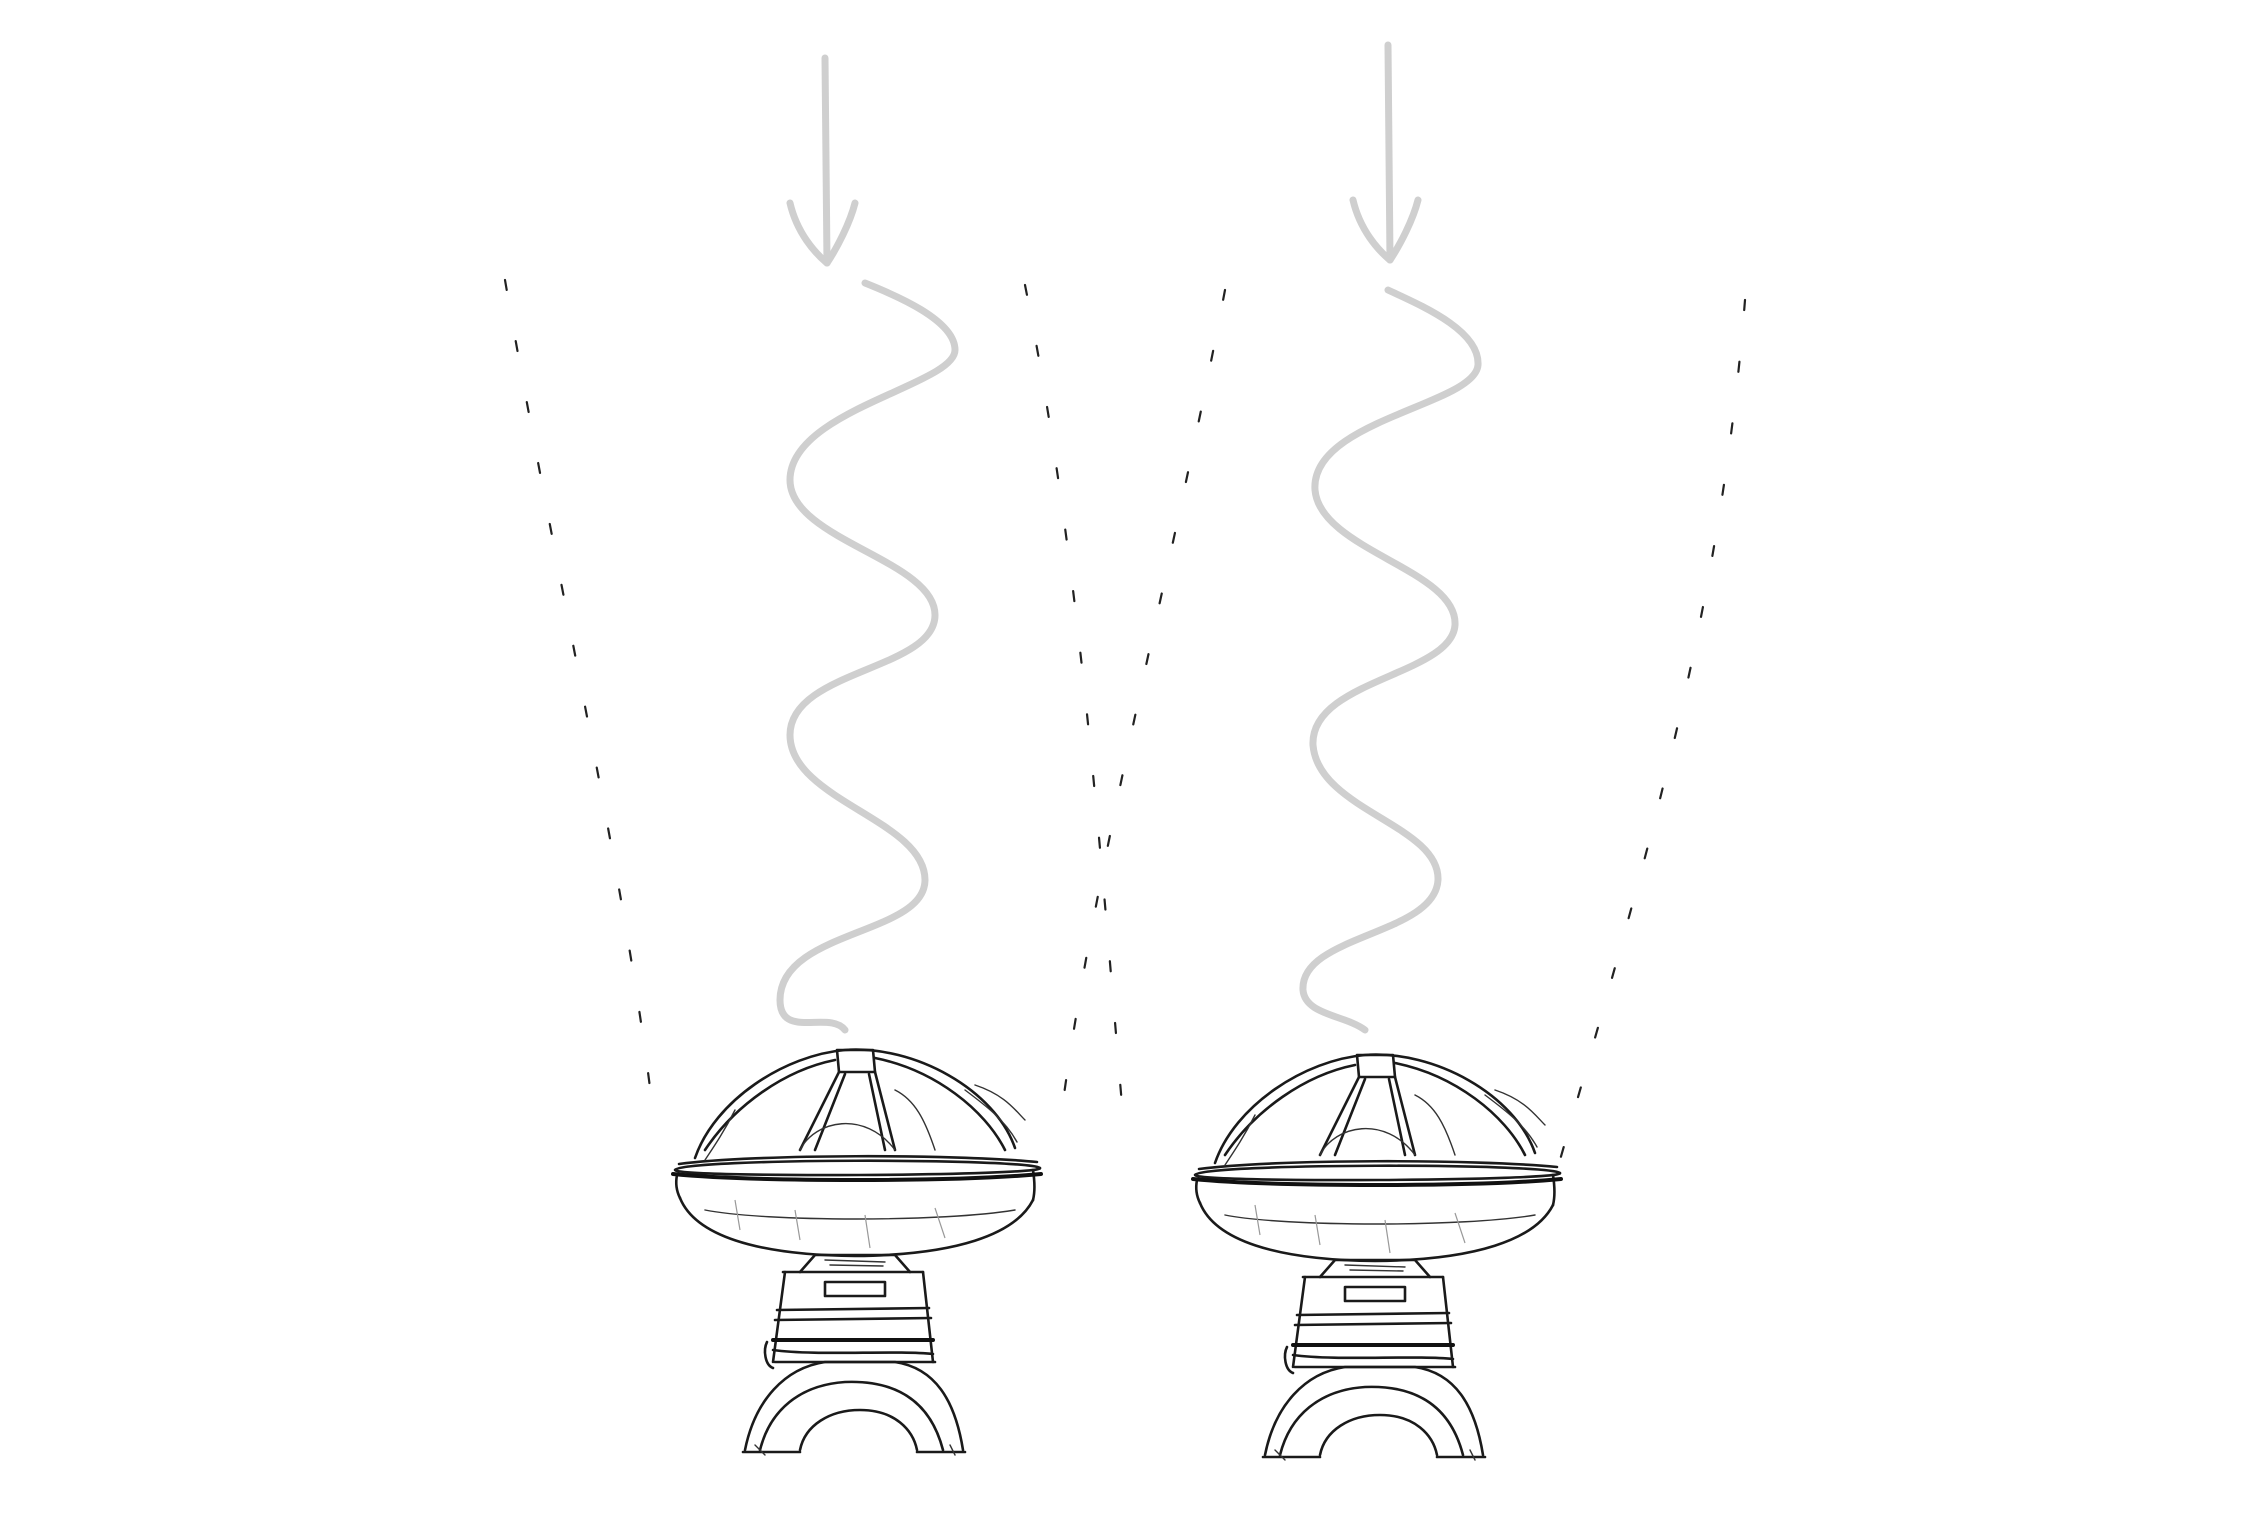 Image resolution: width=2241 pixels, height=1524 pixels. I want to click on beam-boundary-left-inner, so click(1075, 712).